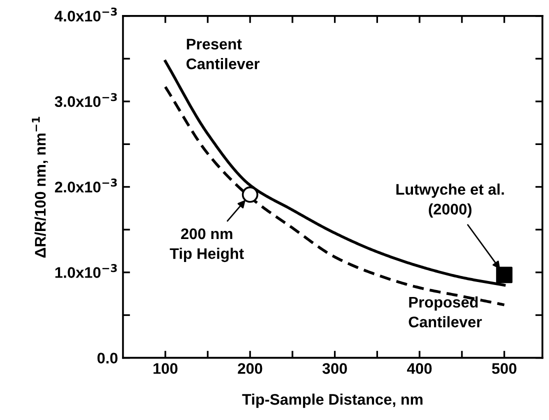 The image size is (549, 420). I want to click on x-tick-label: 200, so click(250, 368).